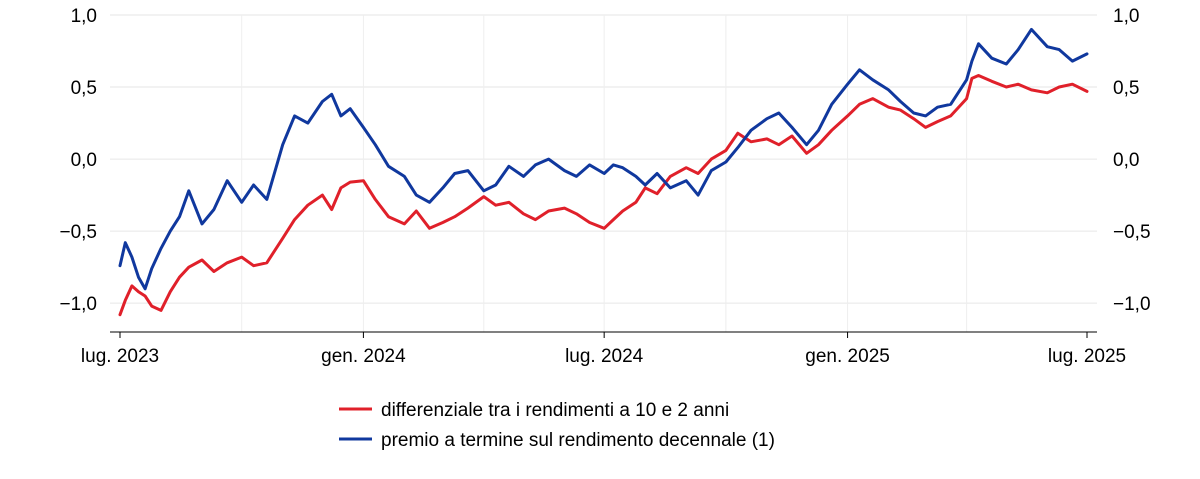 This screenshot has width=1200, height=479. Describe the element at coordinates (604, 356) in the screenshot. I see `x-tick-label: lug. 2024` at that location.